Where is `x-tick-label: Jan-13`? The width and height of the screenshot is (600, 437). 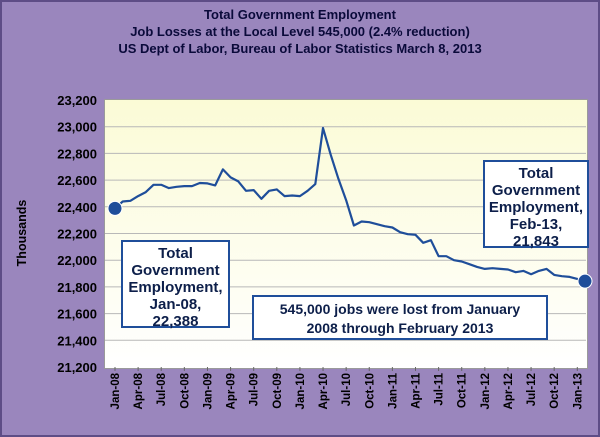 x-tick-label: Jan-13 is located at coordinates (578, 391).